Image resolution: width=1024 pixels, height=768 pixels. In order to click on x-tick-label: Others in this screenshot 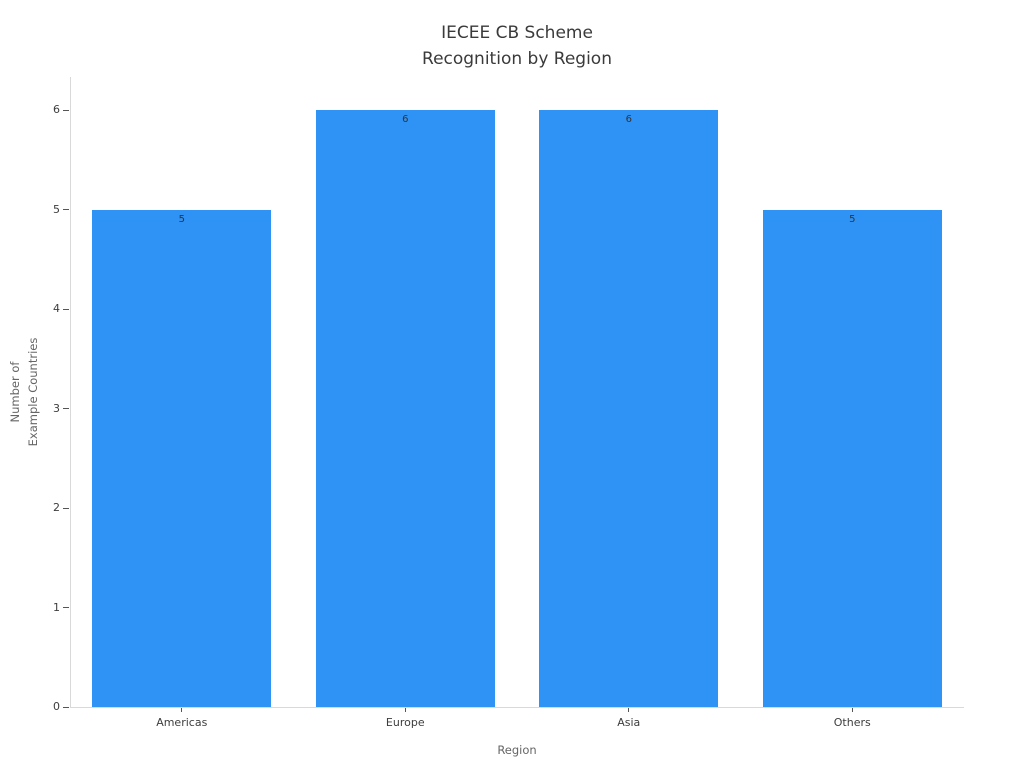, I will do `click(852, 722)`.